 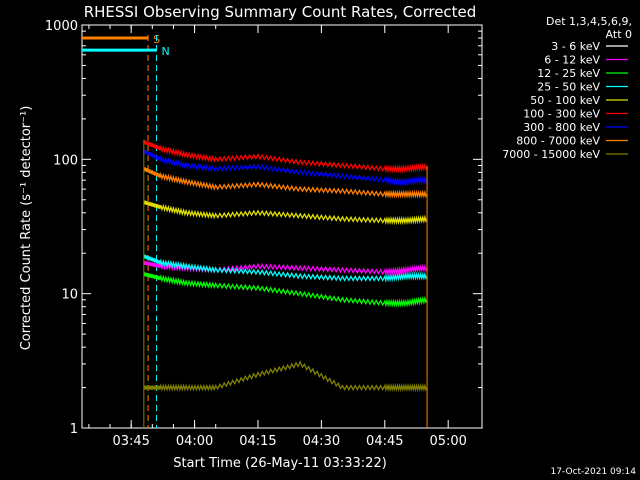 What do you see at coordinates (384, 441) in the screenshot?
I see `x-tick-label: 04:45` at bounding box center [384, 441].